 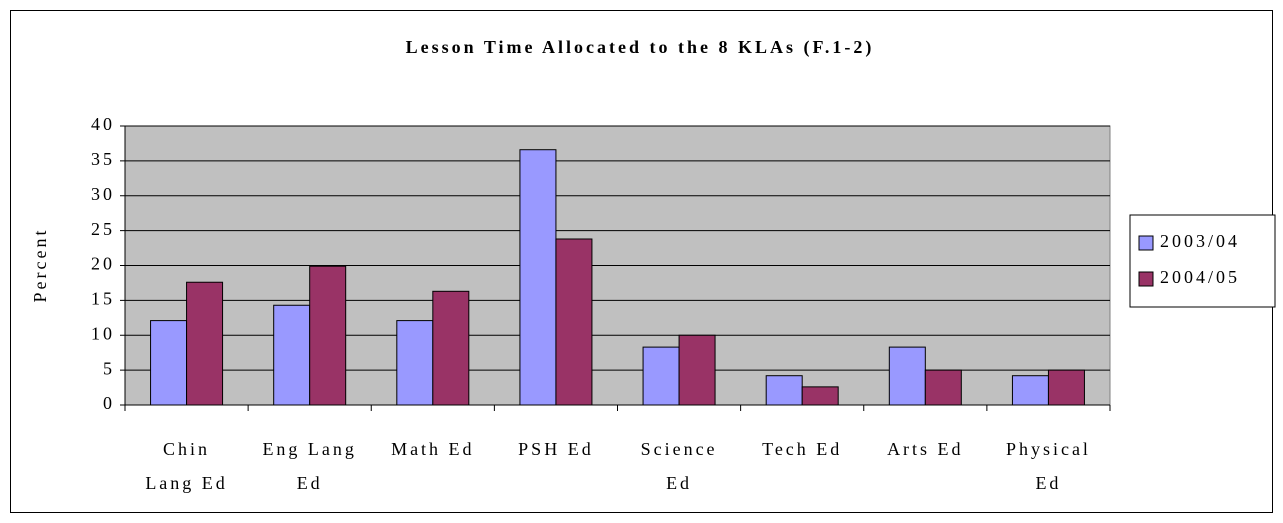 I want to click on y-axis-label: Percent, so click(x=40, y=265).